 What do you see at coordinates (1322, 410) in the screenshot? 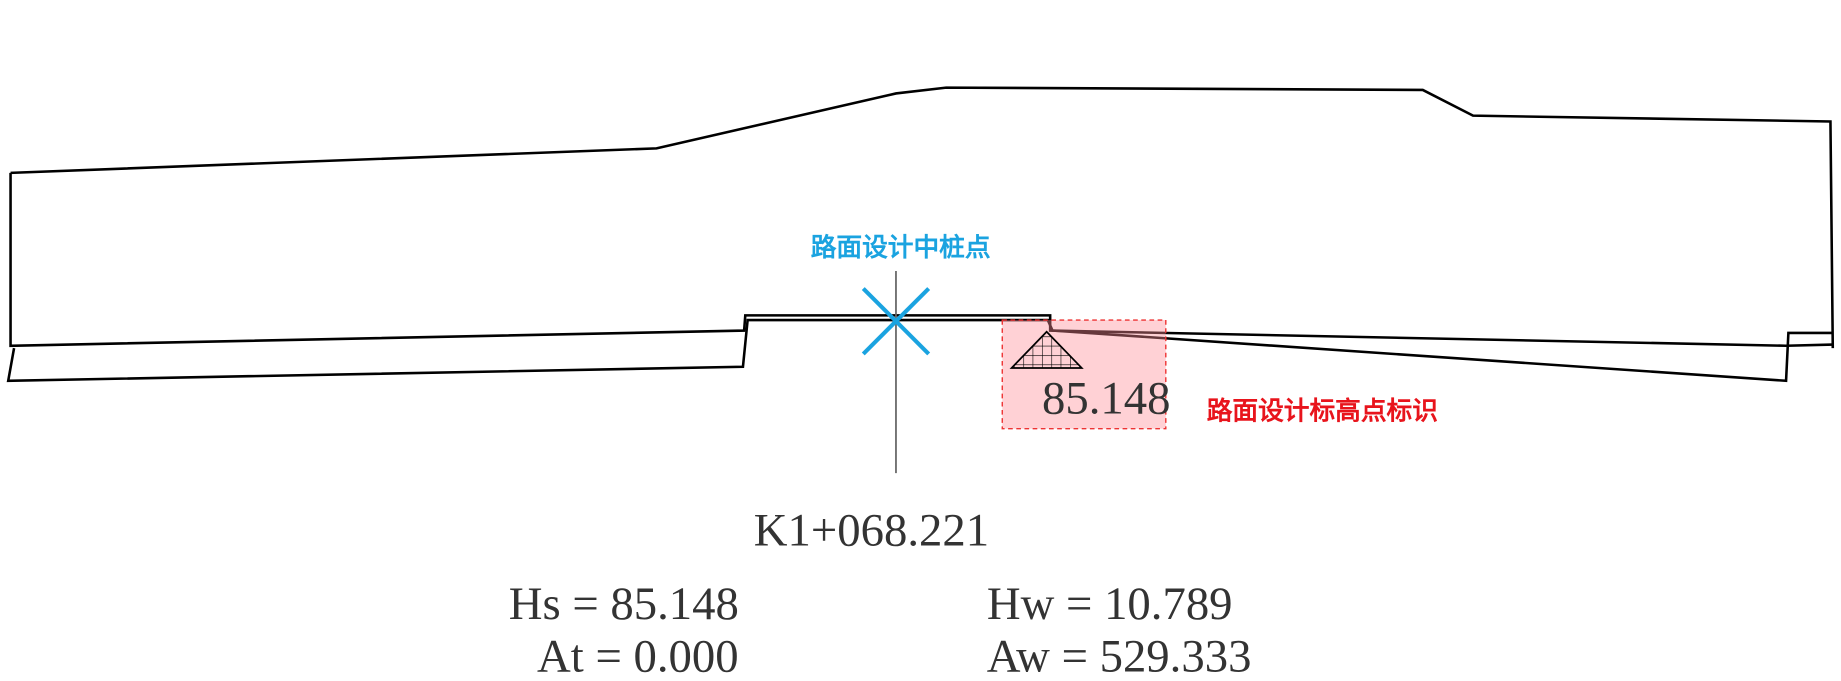
I see `elevation-mark-label: 路面设计标高点标识` at bounding box center [1322, 410].